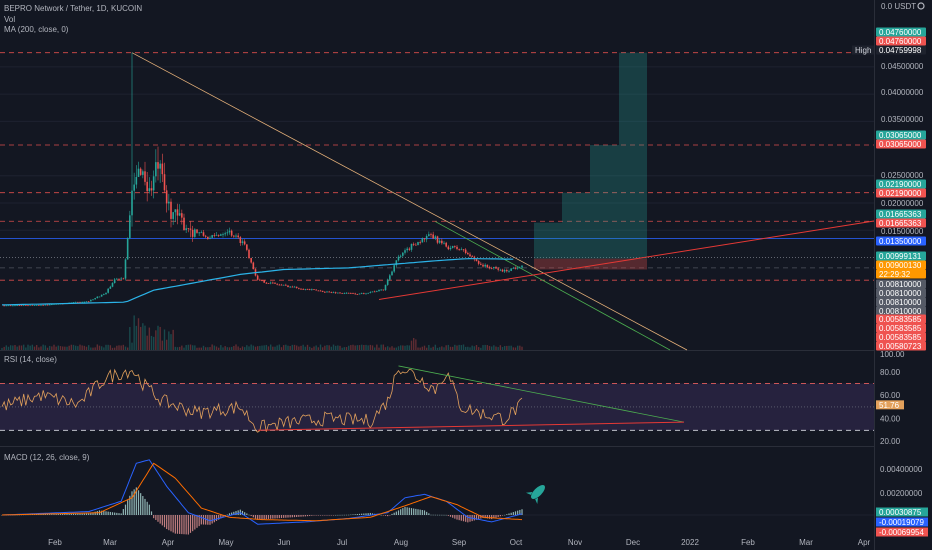 The image size is (932, 550). What do you see at coordinates (516, 542) in the screenshot?
I see `time-axis-tick: Oct` at bounding box center [516, 542].